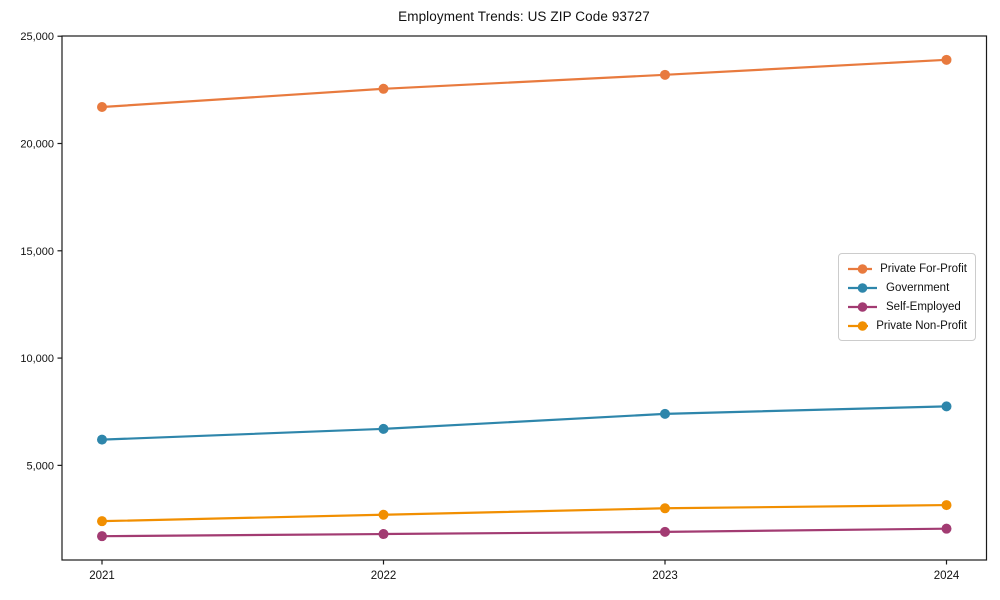 Image resolution: width=1000 pixels, height=600 pixels. Describe the element at coordinates (37, 145) in the screenshot. I see `y-tick-label: 20,000` at that location.